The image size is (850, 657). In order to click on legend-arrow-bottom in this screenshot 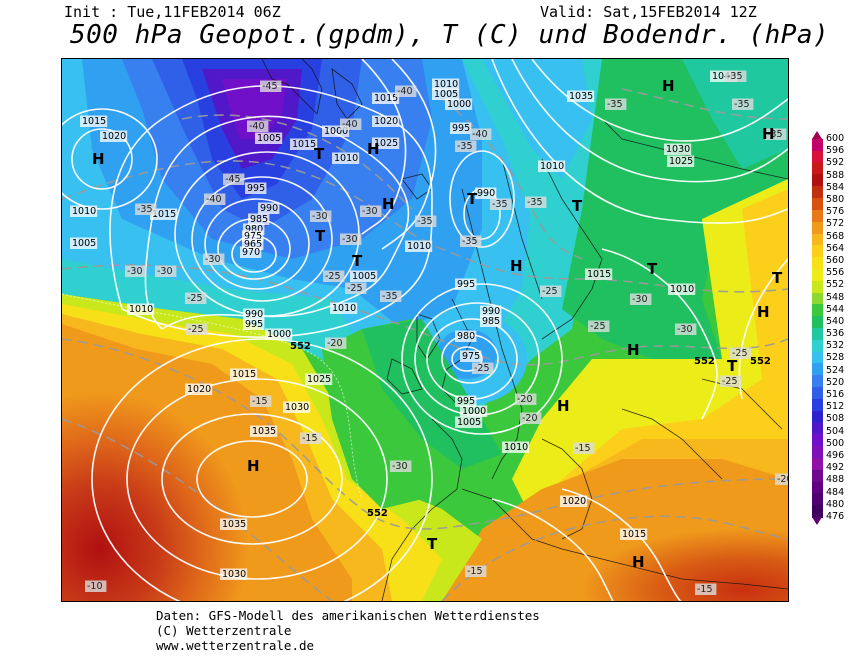, I will do `click(817, 521)`.